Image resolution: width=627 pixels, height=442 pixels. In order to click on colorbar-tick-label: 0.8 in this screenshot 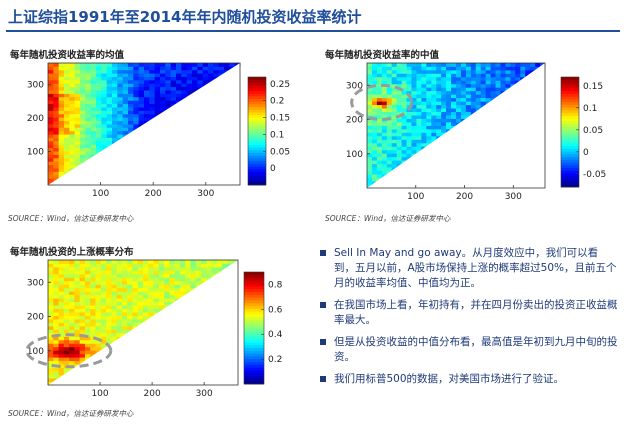, I will do `click(275, 285)`.